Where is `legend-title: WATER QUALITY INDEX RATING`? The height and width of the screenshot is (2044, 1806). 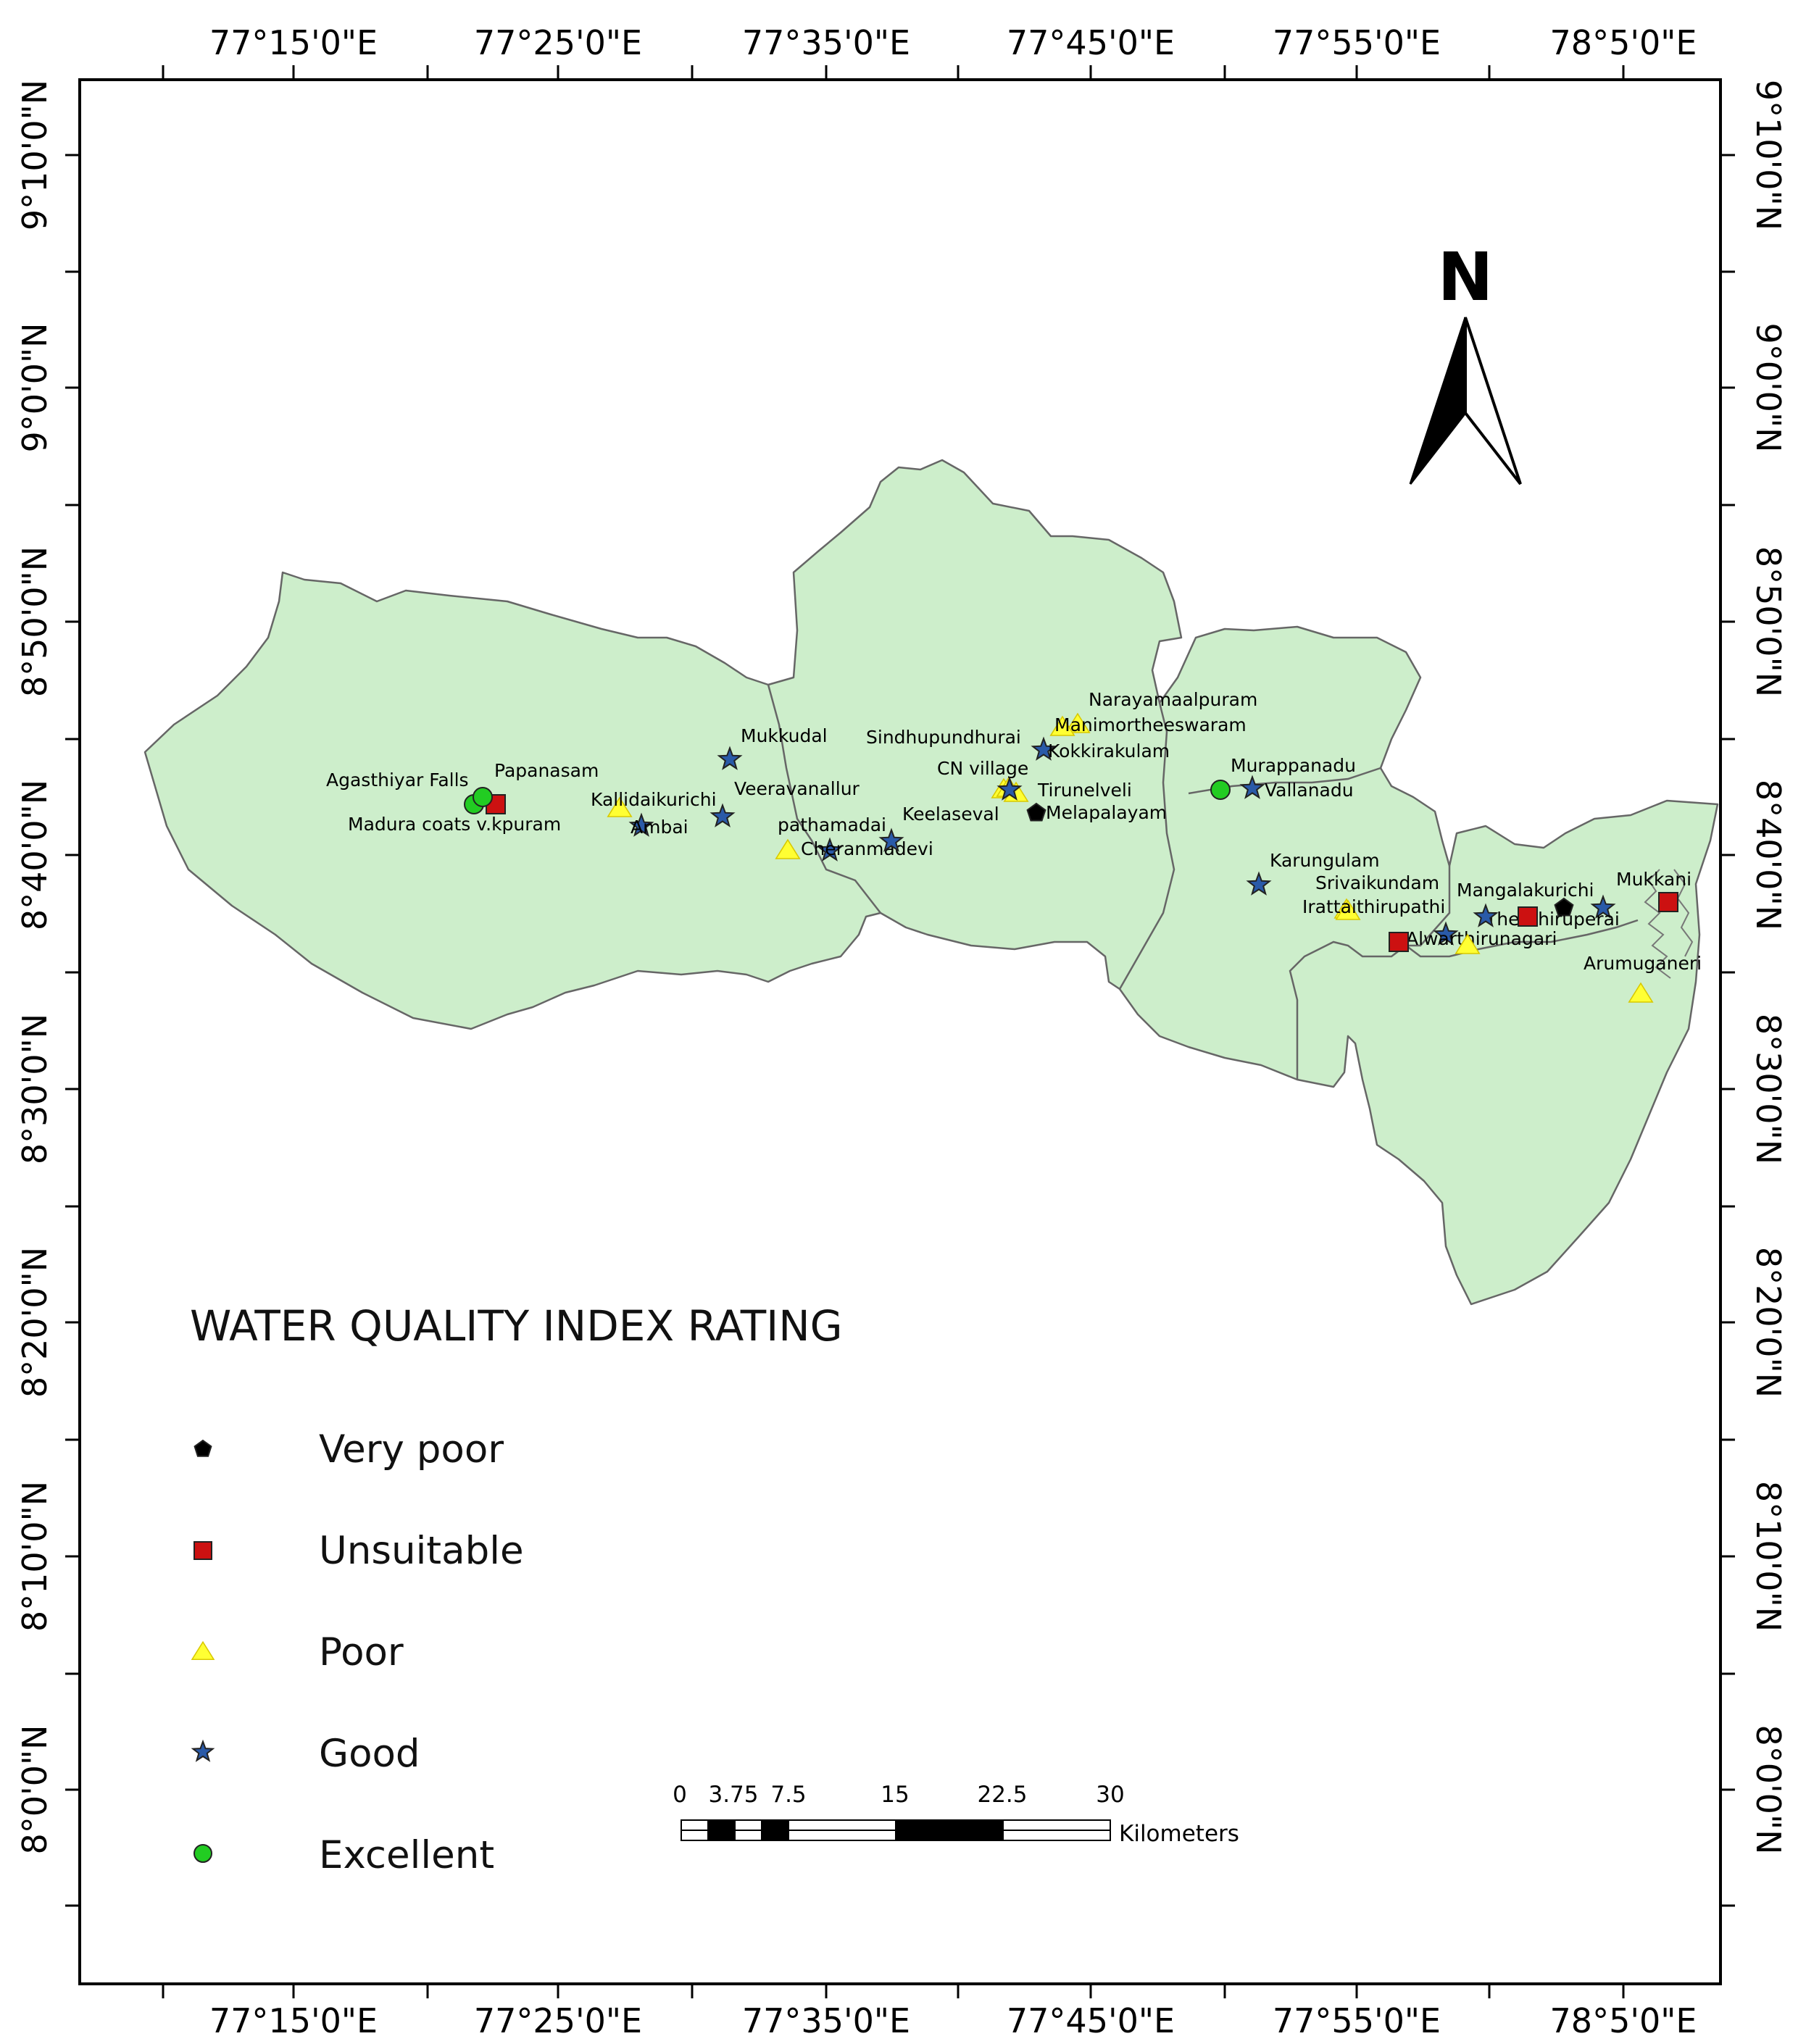
legend-title: WATER QUALITY INDEX RATING is located at coordinates (516, 1326).